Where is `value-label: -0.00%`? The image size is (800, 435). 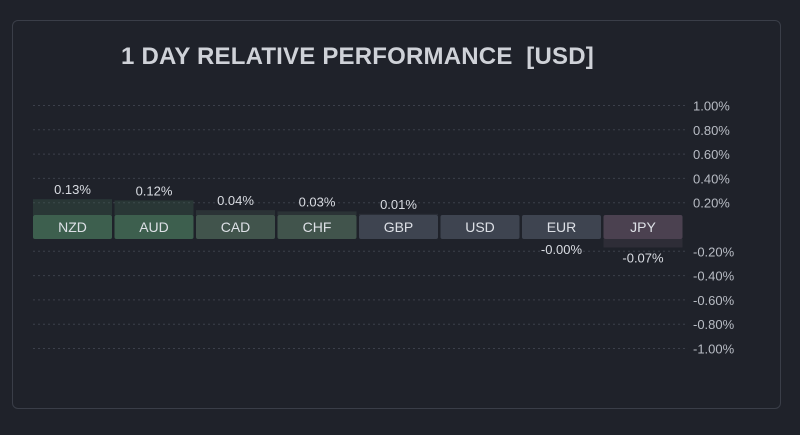
value-label: -0.00% is located at coordinates (562, 249).